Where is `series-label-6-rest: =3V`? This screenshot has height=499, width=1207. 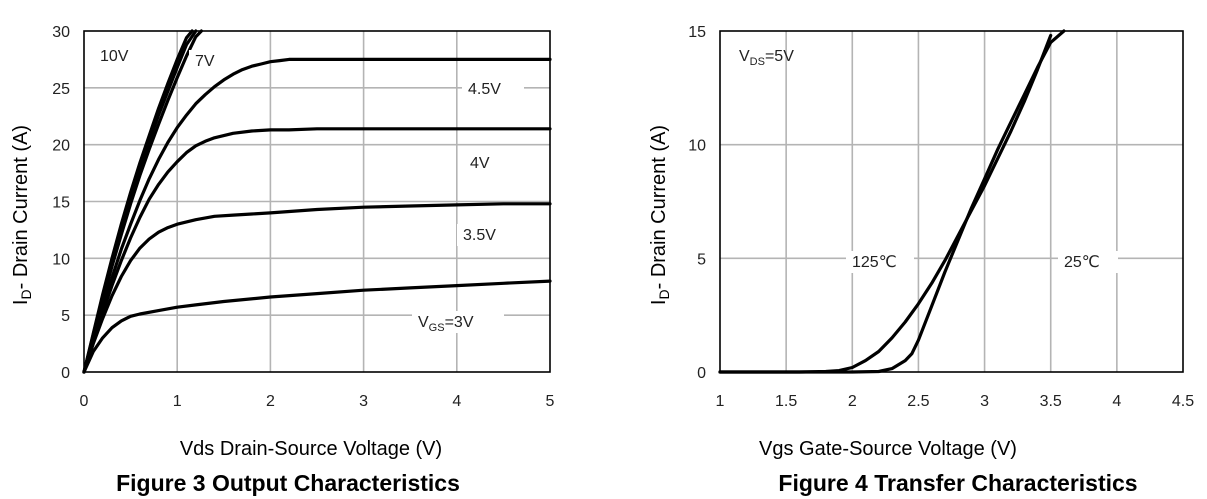 series-label-6-rest: =3V is located at coordinates (459, 322).